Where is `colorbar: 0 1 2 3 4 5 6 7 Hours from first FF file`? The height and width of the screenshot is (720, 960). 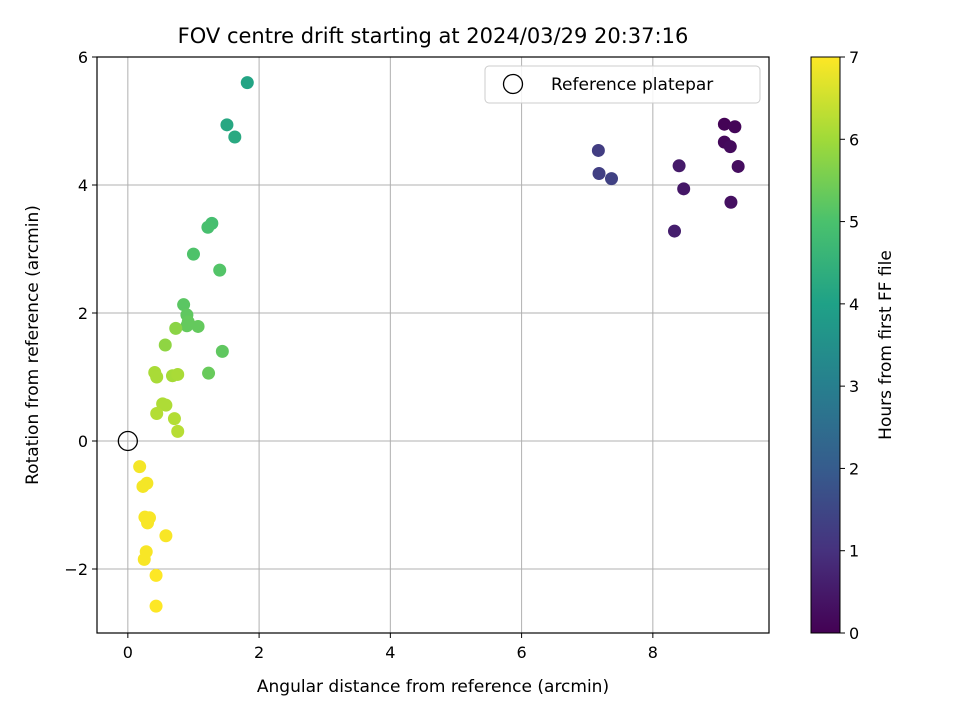 colorbar: 0 1 2 3 4 5 6 7 Hours from first FF file is located at coordinates (853, 345).